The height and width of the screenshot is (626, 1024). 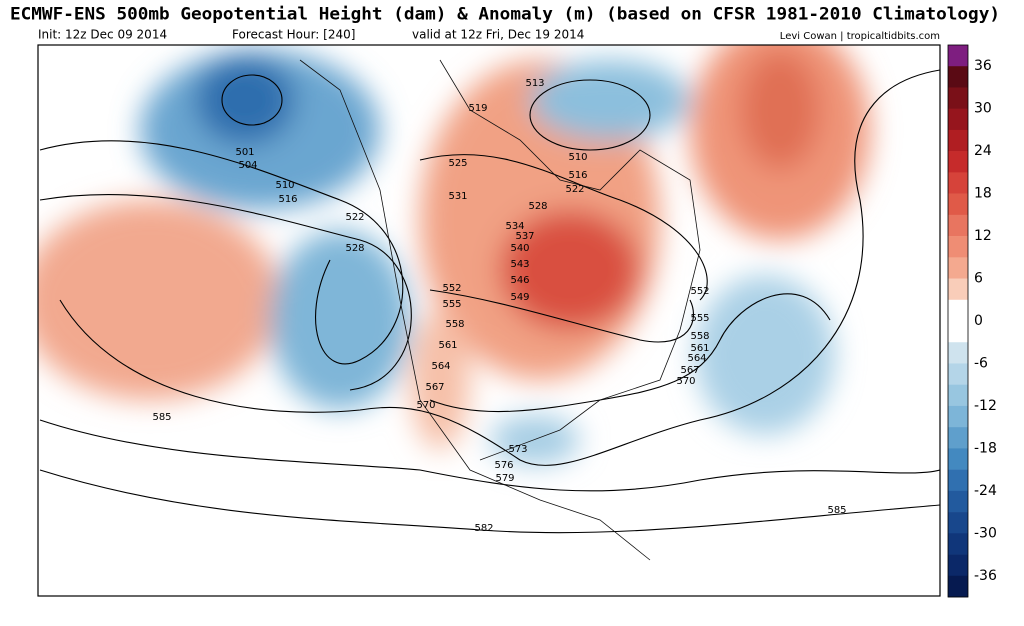 What do you see at coordinates (983, 194) in the screenshot?
I see `colorbar-label: 18` at bounding box center [983, 194].